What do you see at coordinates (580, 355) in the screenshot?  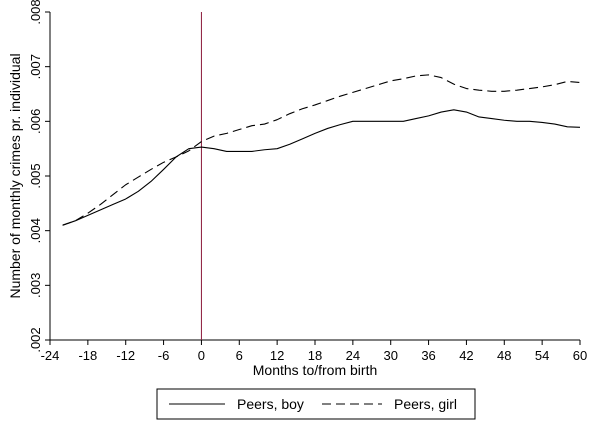 I see `x-tick-label: 60` at bounding box center [580, 355].